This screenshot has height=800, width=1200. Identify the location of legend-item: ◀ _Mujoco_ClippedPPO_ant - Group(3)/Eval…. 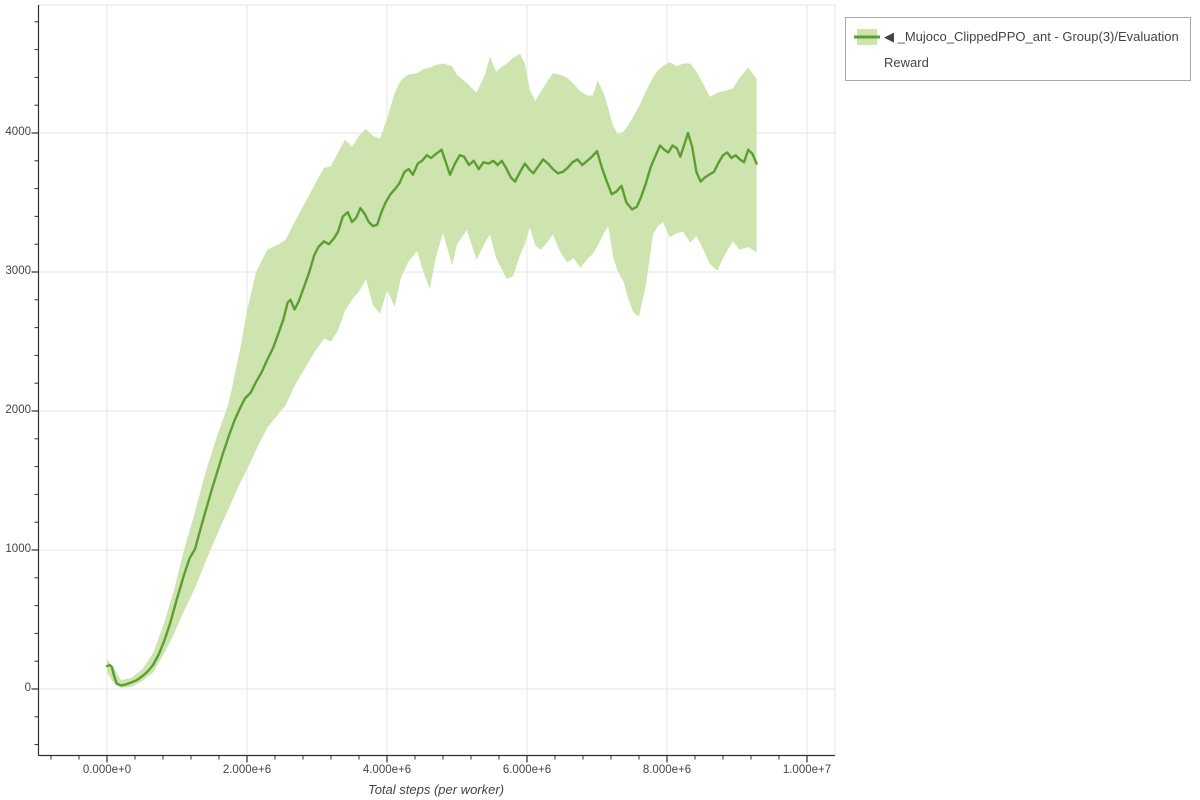
(1018, 49).